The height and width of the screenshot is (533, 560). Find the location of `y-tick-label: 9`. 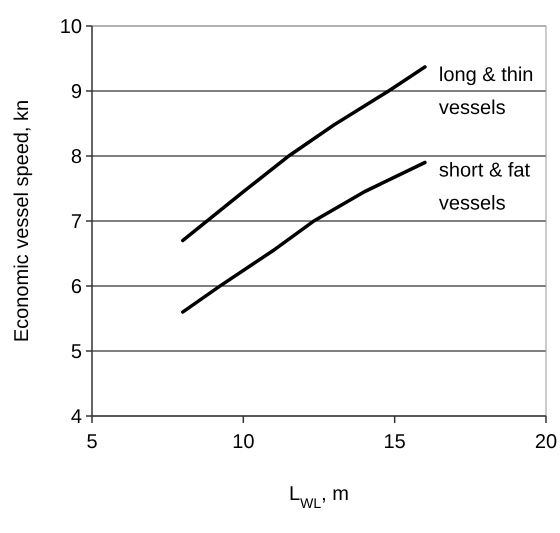

y-tick-label: 9 is located at coordinates (76, 92).